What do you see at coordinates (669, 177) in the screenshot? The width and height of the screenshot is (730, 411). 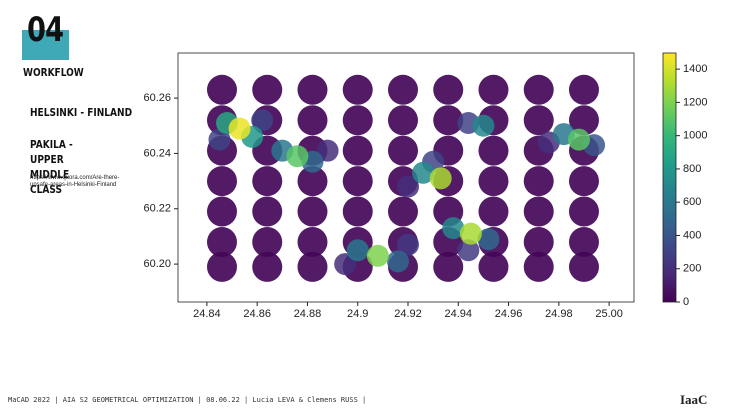 I see `colorbar` at bounding box center [669, 177].